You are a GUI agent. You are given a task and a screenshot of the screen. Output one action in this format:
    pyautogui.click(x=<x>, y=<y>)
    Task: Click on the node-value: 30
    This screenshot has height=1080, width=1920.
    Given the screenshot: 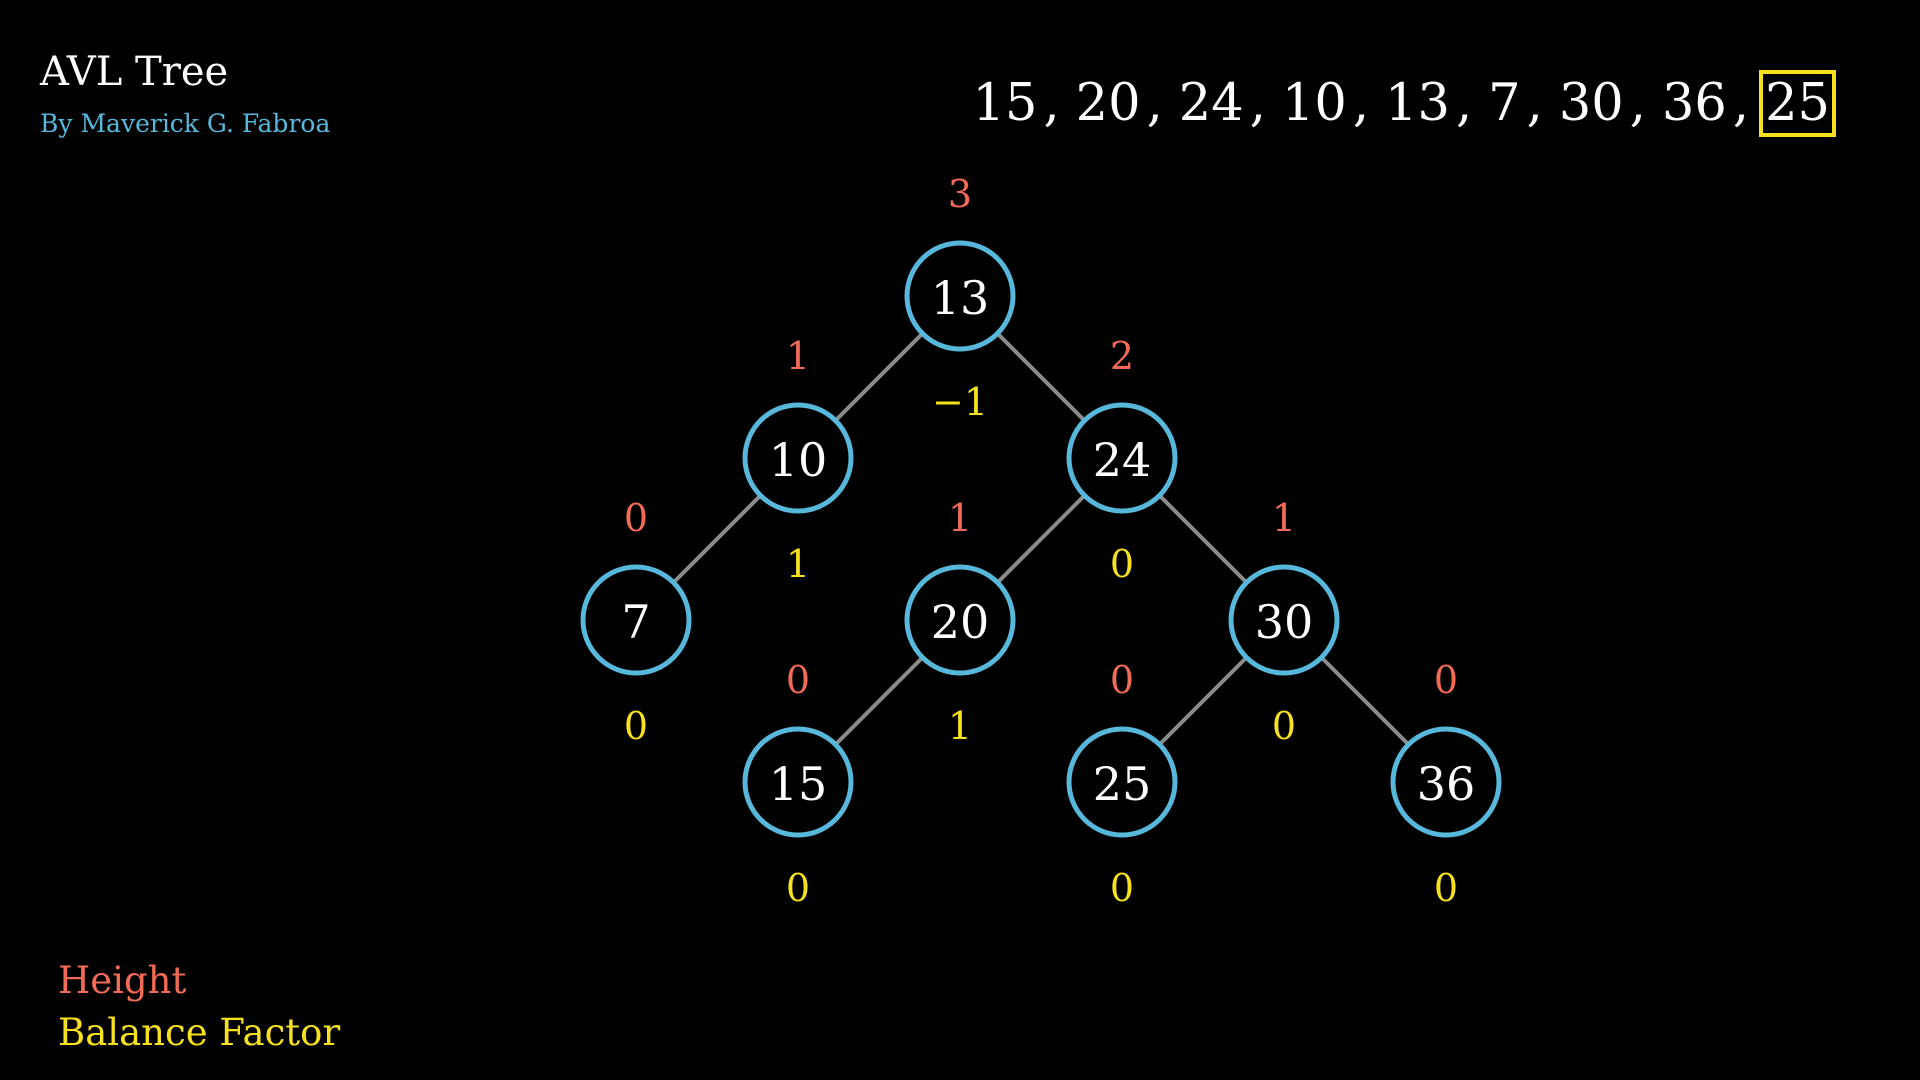 What is the action you would take?
    pyautogui.click(x=1284, y=622)
    